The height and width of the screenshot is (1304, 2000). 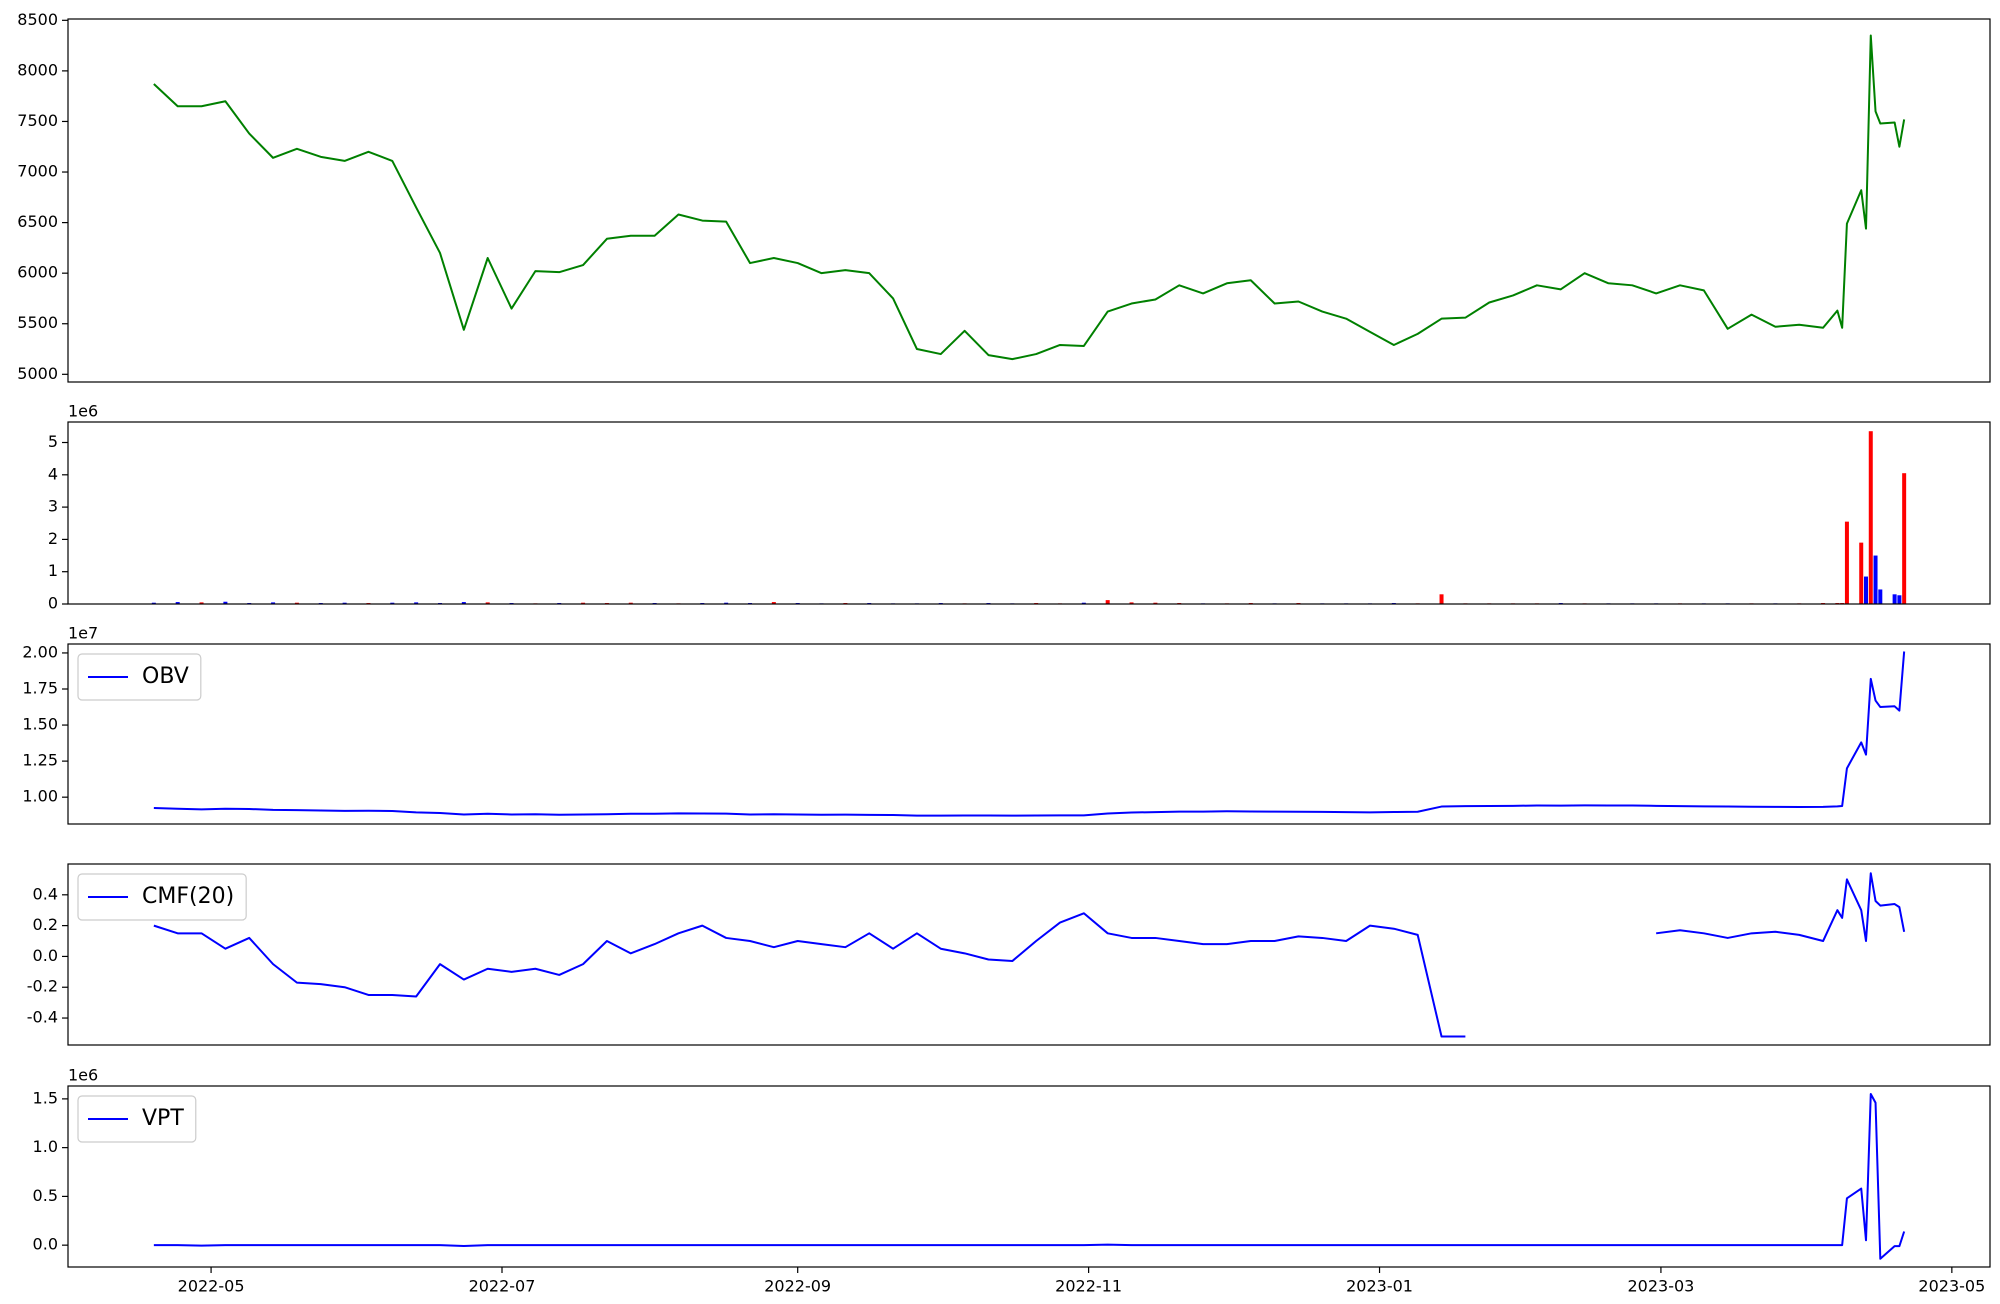 I want to click on y-tick-label: 5000, so click(x=37, y=373).